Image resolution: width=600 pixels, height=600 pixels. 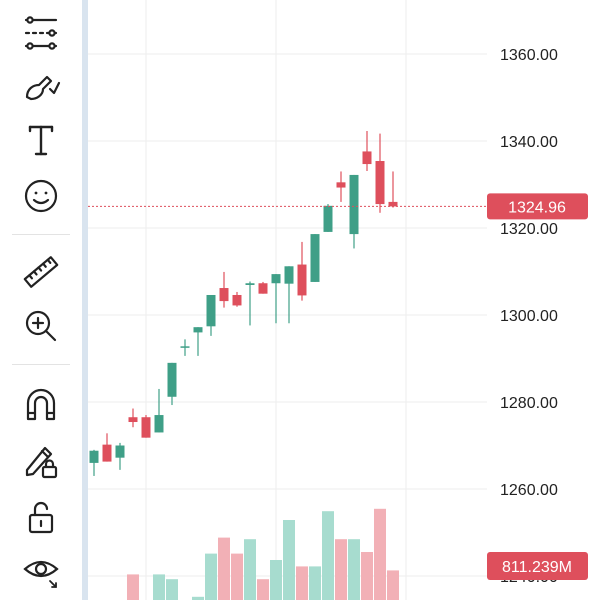 I want to click on price-axis-label: 1340.00, so click(x=529, y=142).